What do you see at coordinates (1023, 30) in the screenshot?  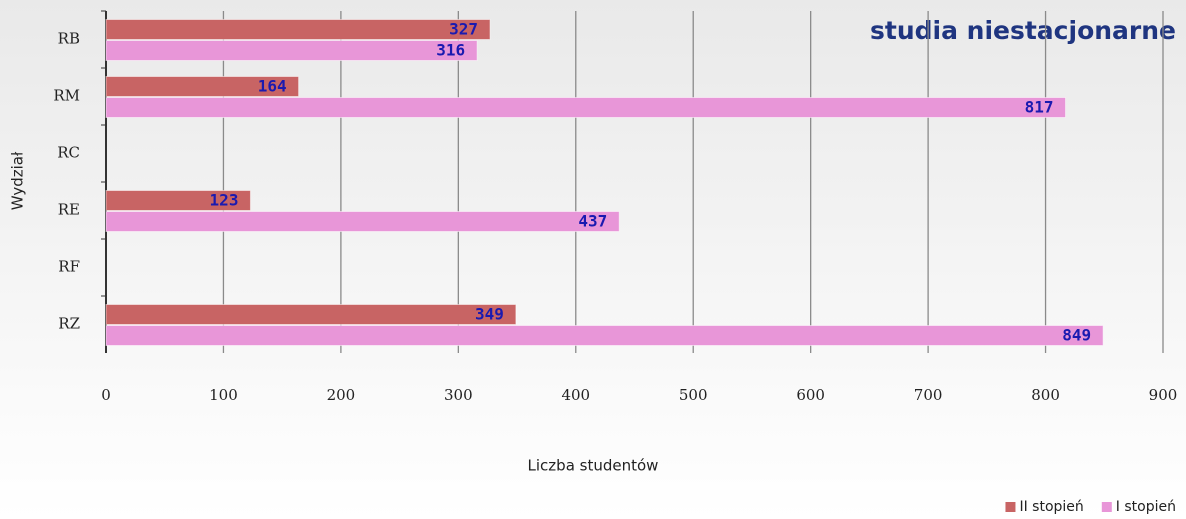 I see `chart-title: studia niestacjonarne` at bounding box center [1023, 30].